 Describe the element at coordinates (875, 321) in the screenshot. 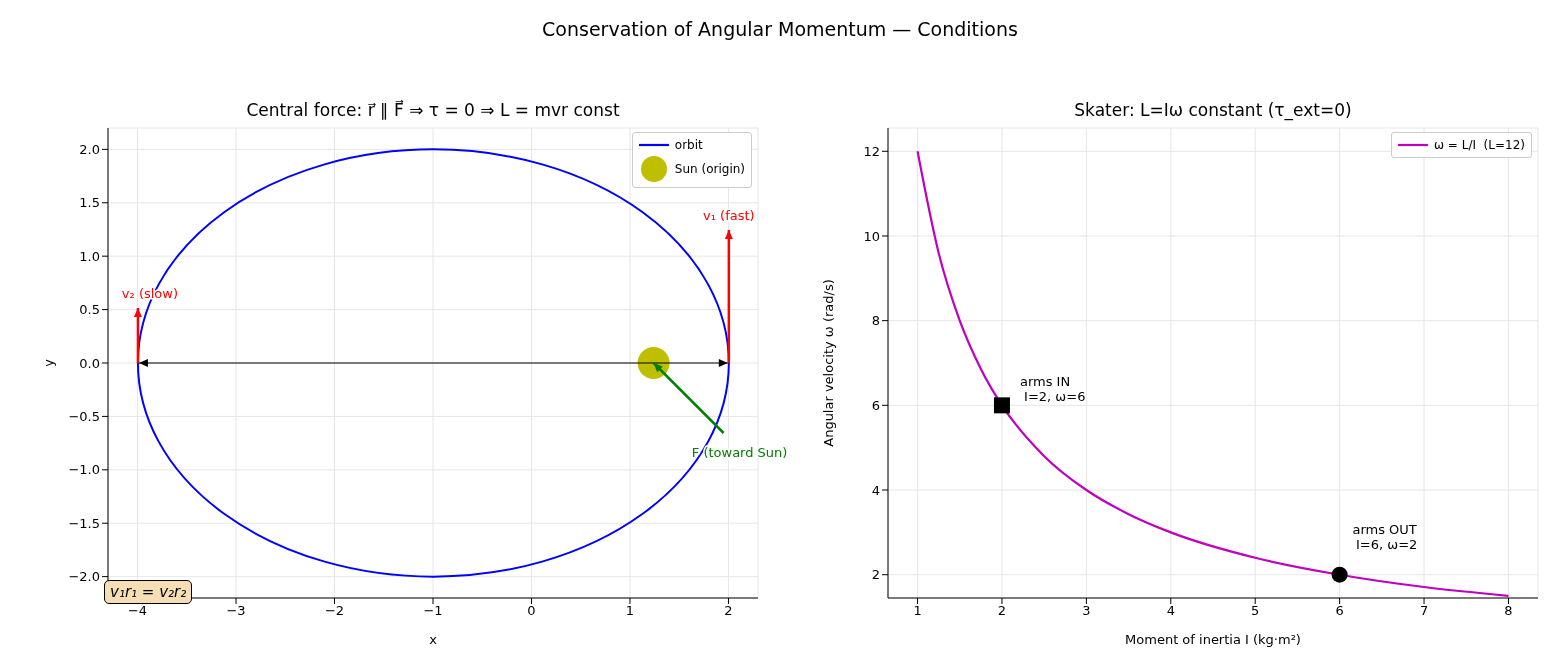

I see `y-tick-label: 8` at that location.